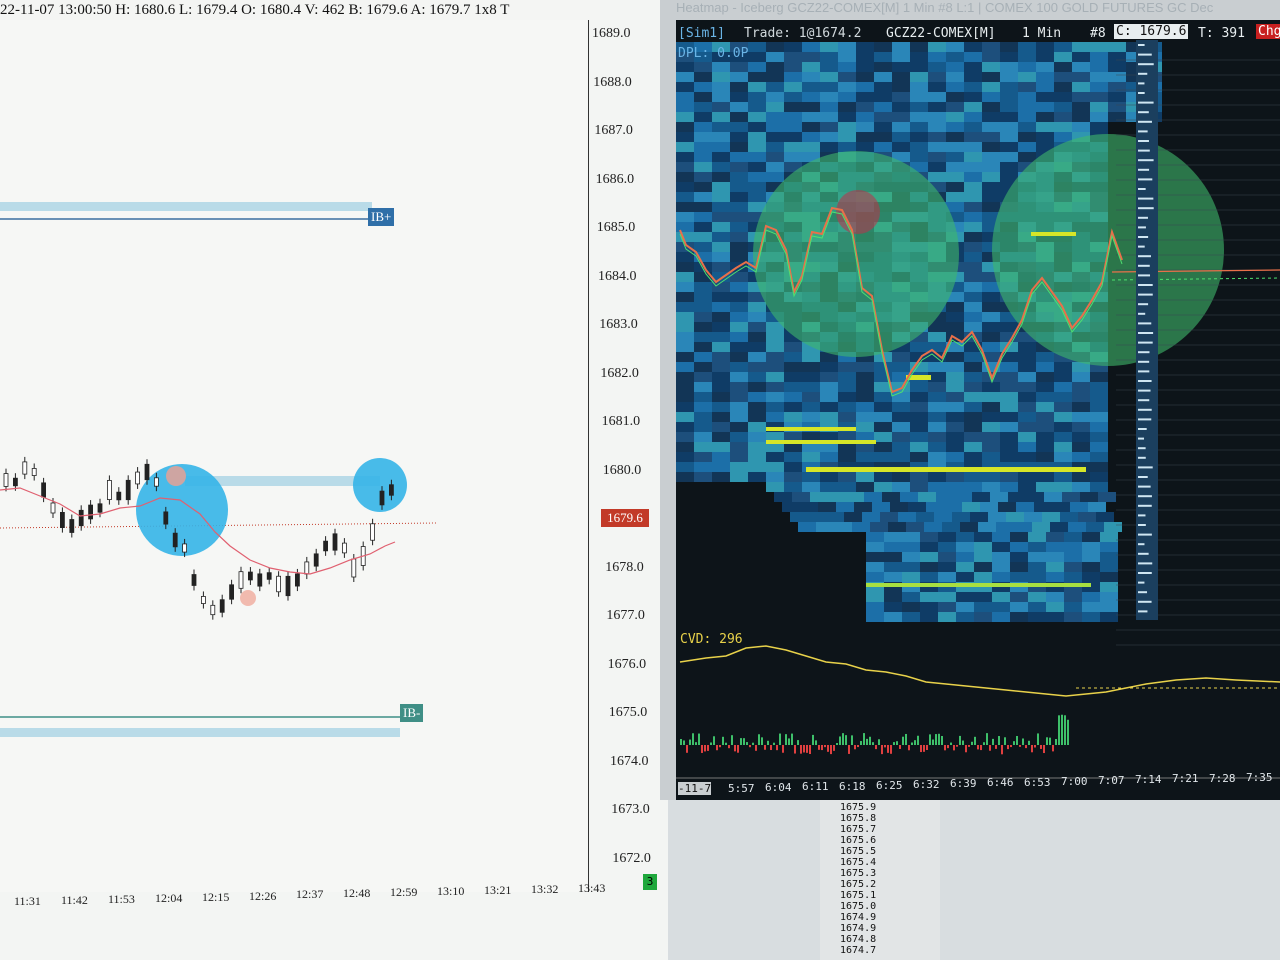 This screenshot has width=1280, height=960. Describe the element at coordinates (625, 615) in the screenshot. I see `price-axis-label: 1677.0` at that location.